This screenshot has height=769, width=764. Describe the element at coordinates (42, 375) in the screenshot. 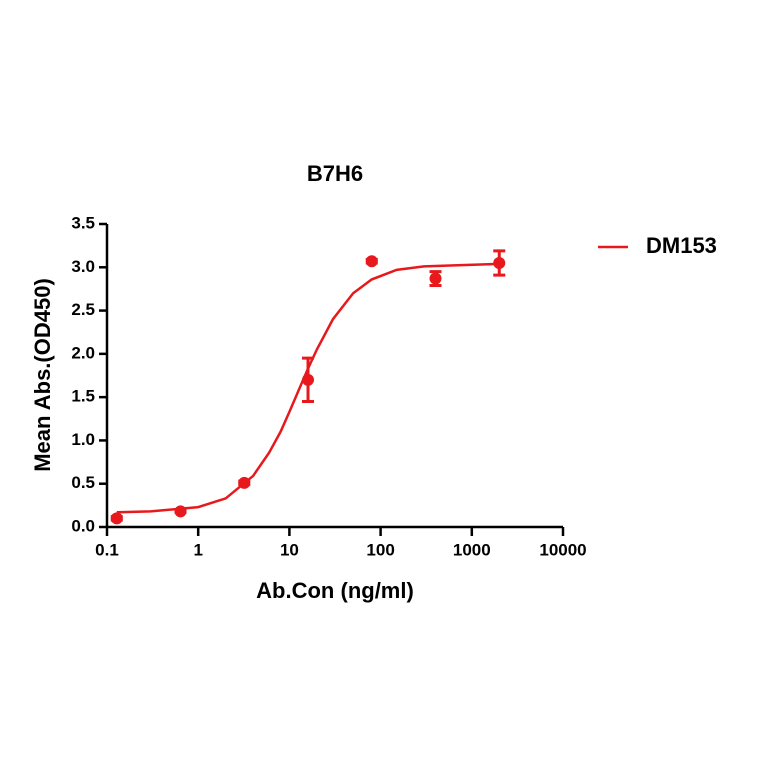

I see `y-axis-label: Mean Abs.(OD450)` at that location.